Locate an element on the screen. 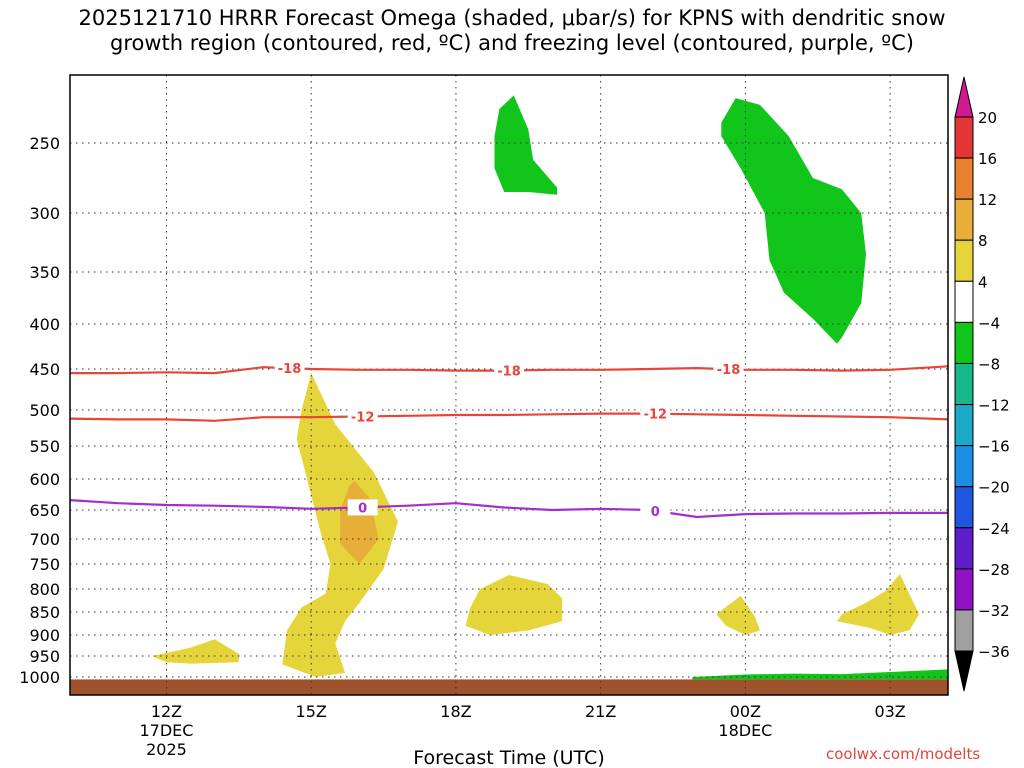  x-tick-date: 18DEC is located at coordinates (745, 730).